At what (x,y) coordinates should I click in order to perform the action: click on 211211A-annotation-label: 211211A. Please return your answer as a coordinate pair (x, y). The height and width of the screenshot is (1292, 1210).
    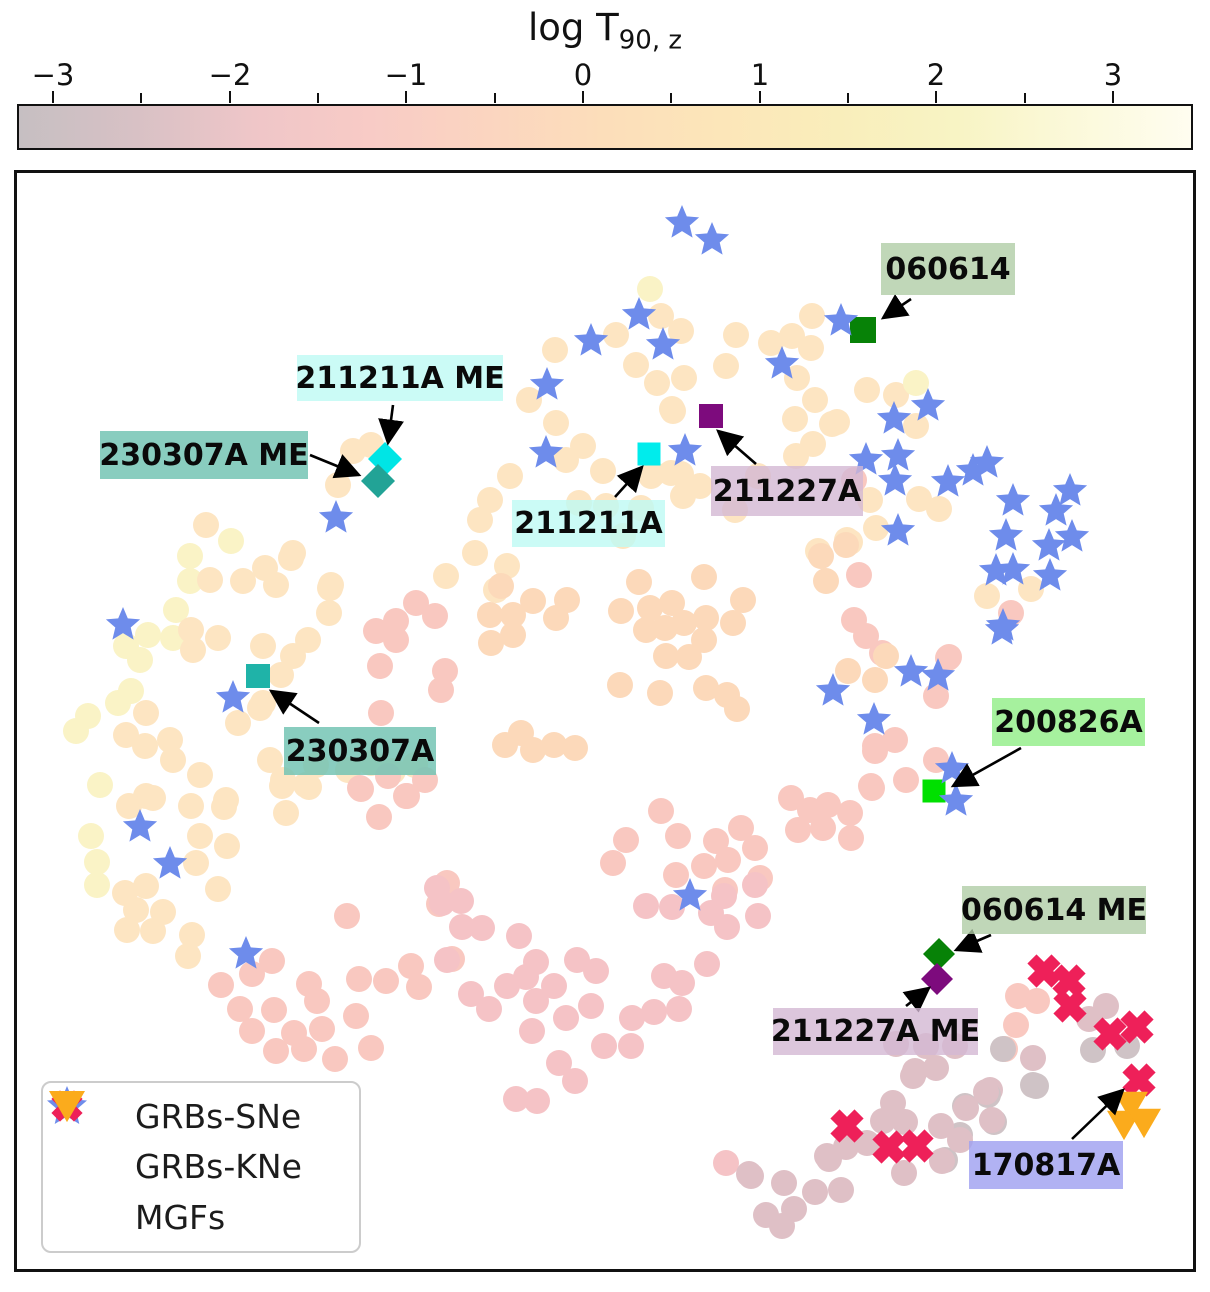
    Looking at the image, I should click on (588, 523).